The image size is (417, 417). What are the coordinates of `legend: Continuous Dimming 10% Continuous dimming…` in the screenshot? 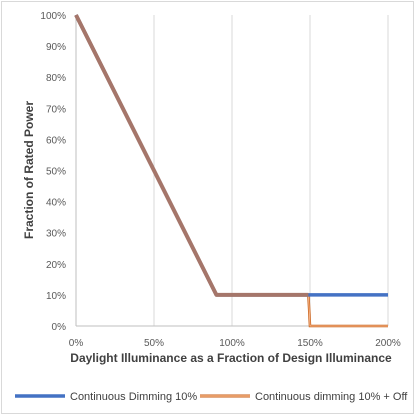 It's located at (211, 397).